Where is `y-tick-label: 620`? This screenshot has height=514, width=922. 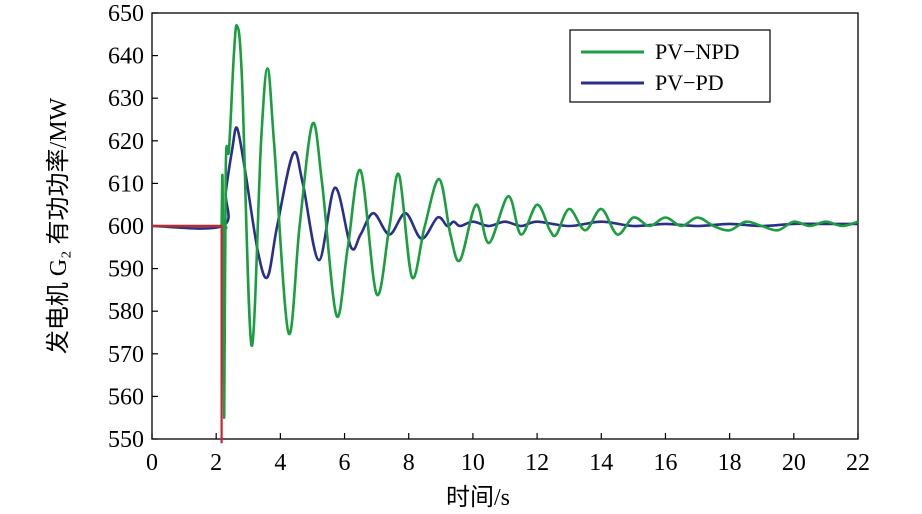 y-tick-label: 620 is located at coordinates (126, 142).